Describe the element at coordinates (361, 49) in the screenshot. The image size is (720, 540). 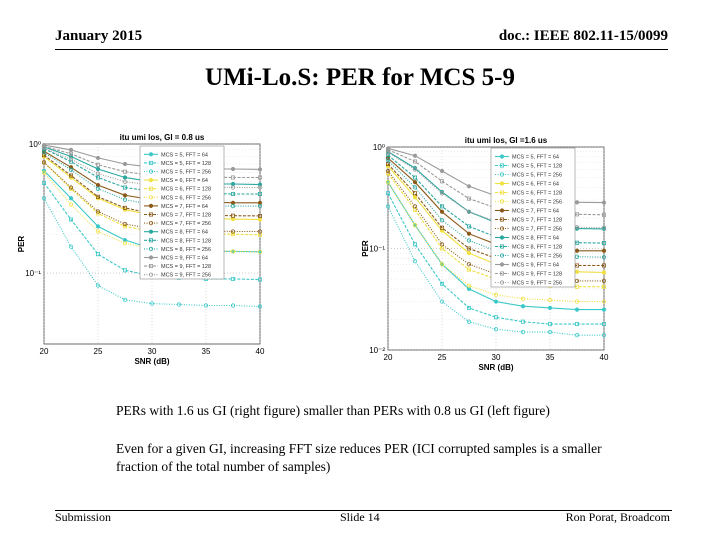
I see `header-divider` at that location.